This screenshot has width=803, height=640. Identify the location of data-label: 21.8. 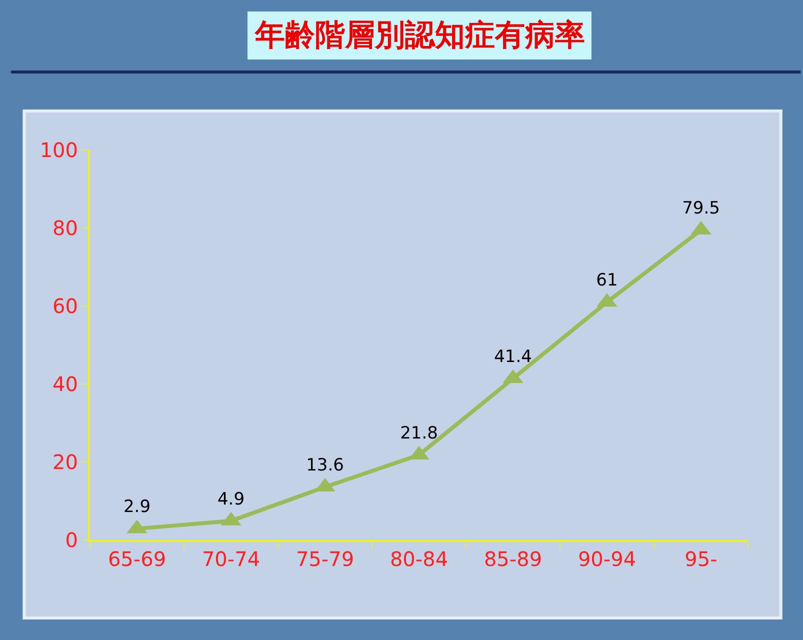
(419, 433).